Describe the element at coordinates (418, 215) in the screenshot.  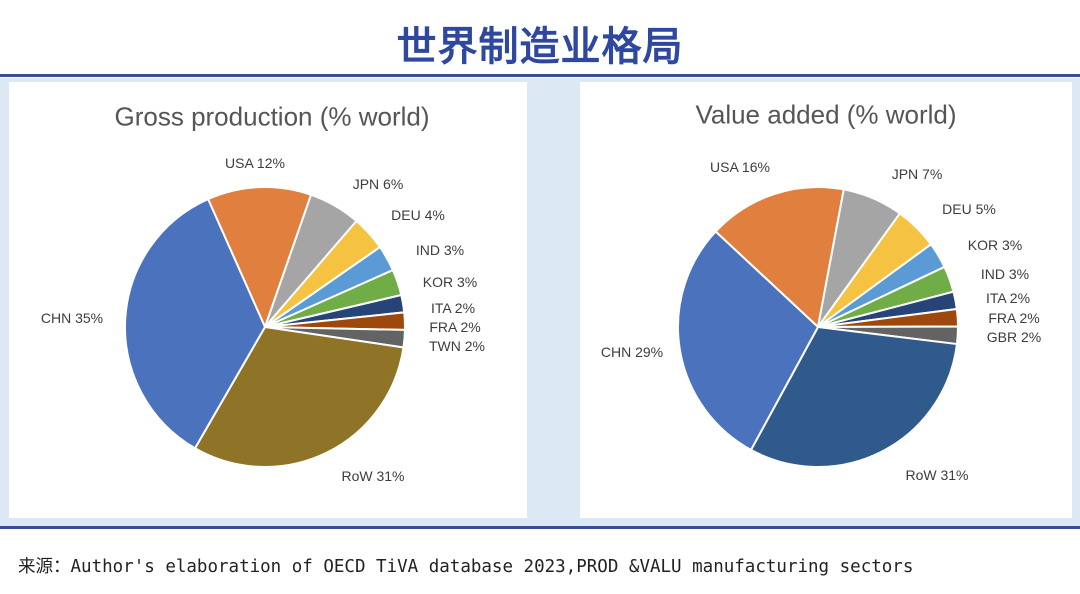
I see `data-label-deu: DEU 4%` at that location.